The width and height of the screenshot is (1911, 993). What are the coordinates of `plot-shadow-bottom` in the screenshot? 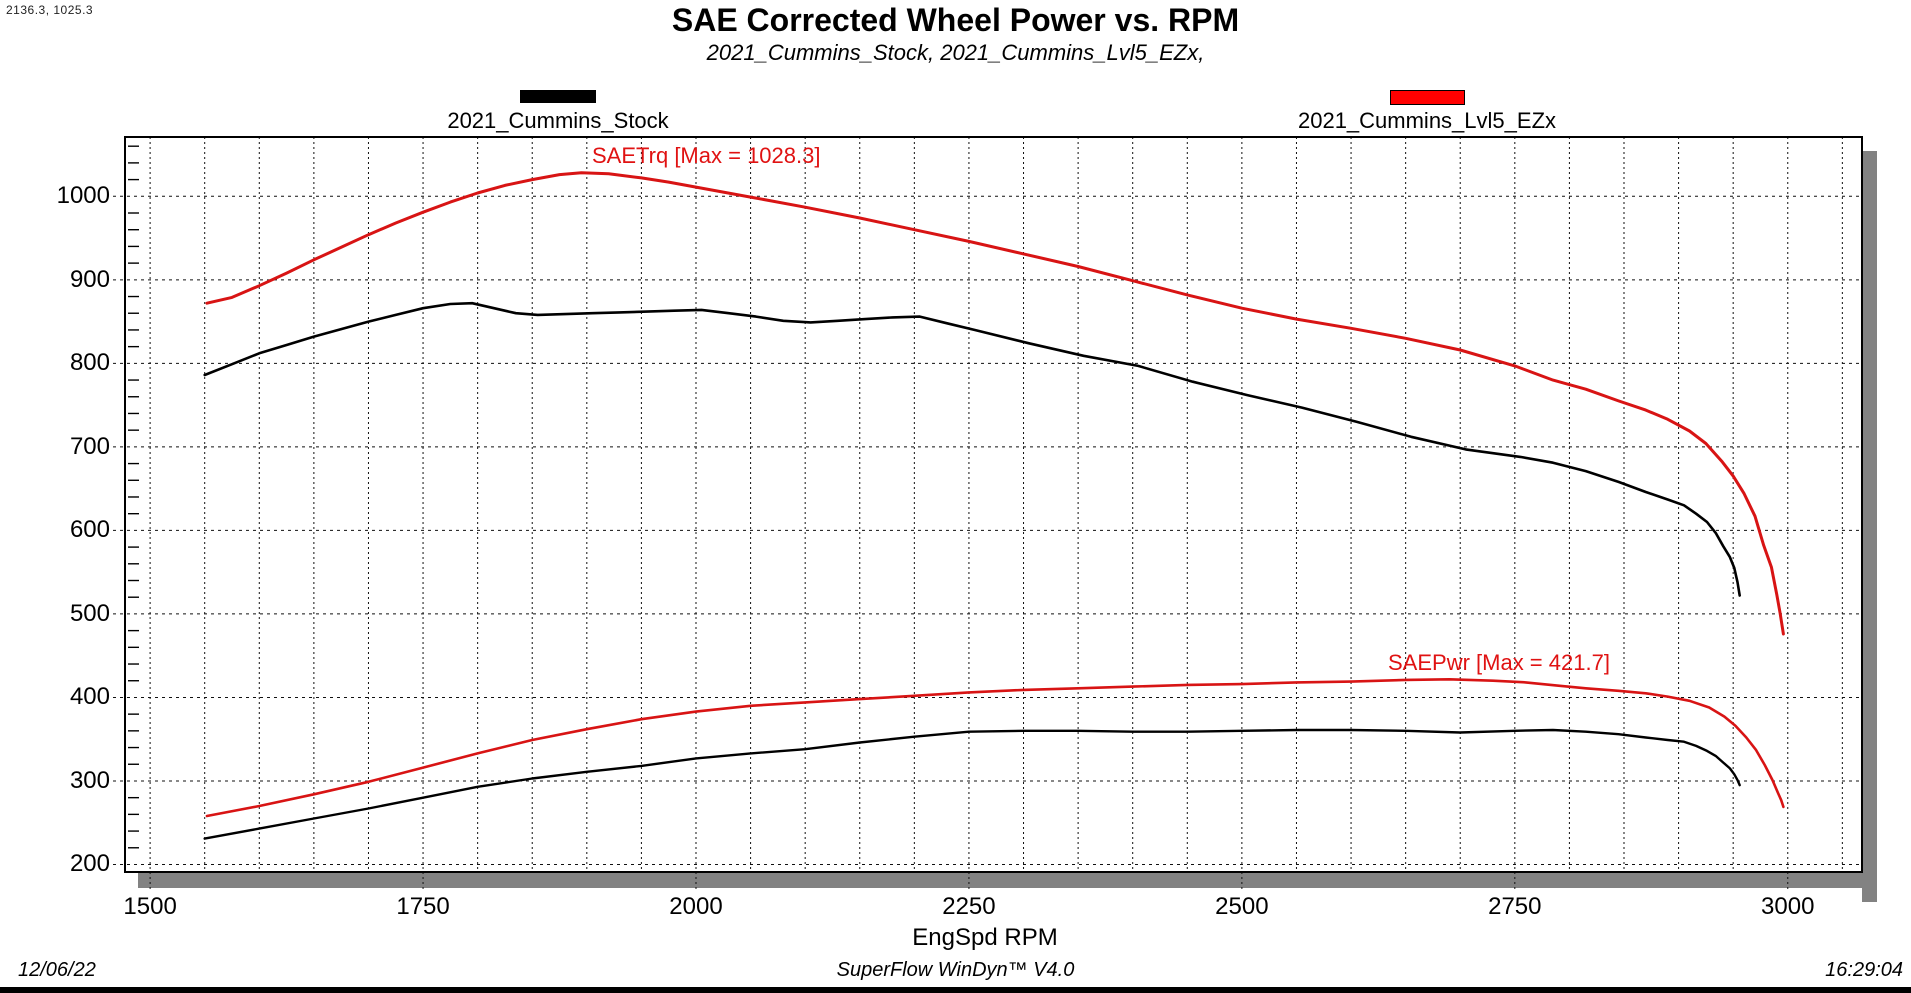 It's located at (1007, 880).